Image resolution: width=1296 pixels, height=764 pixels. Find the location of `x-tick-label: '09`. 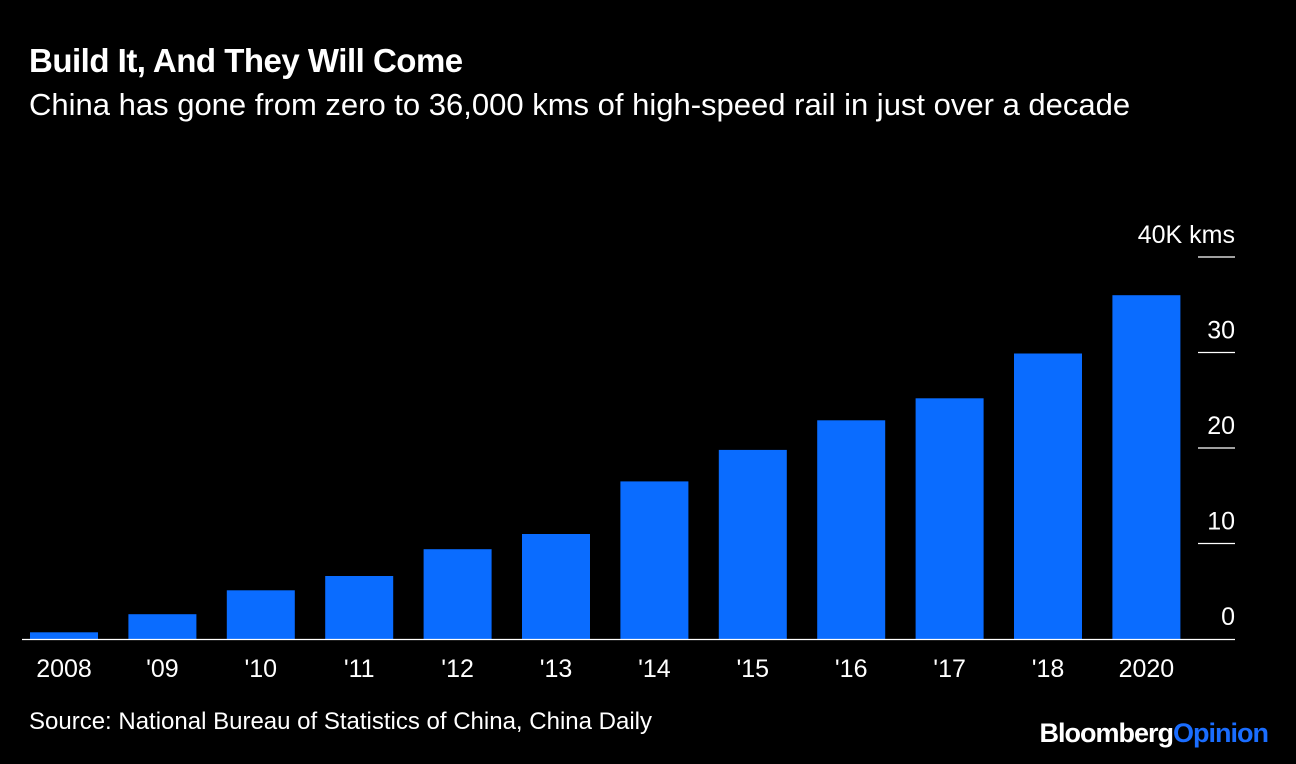

x-tick-label: '09 is located at coordinates (162, 669).